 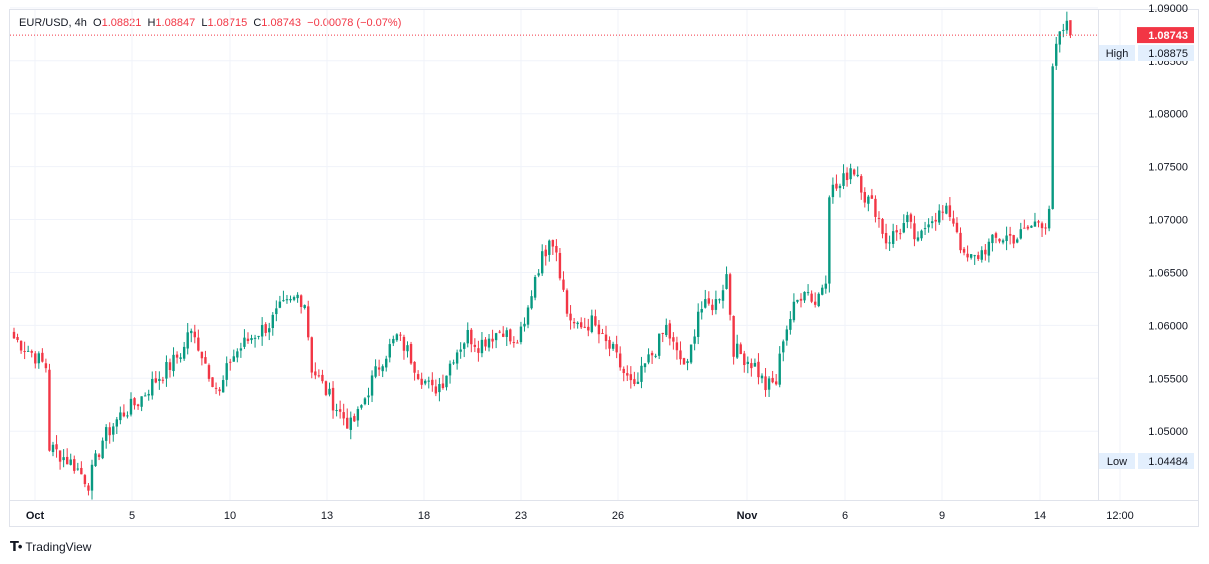 What do you see at coordinates (58, 547) in the screenshot?
I see `brand-name: TradingView` at bounding box center [58, 547].